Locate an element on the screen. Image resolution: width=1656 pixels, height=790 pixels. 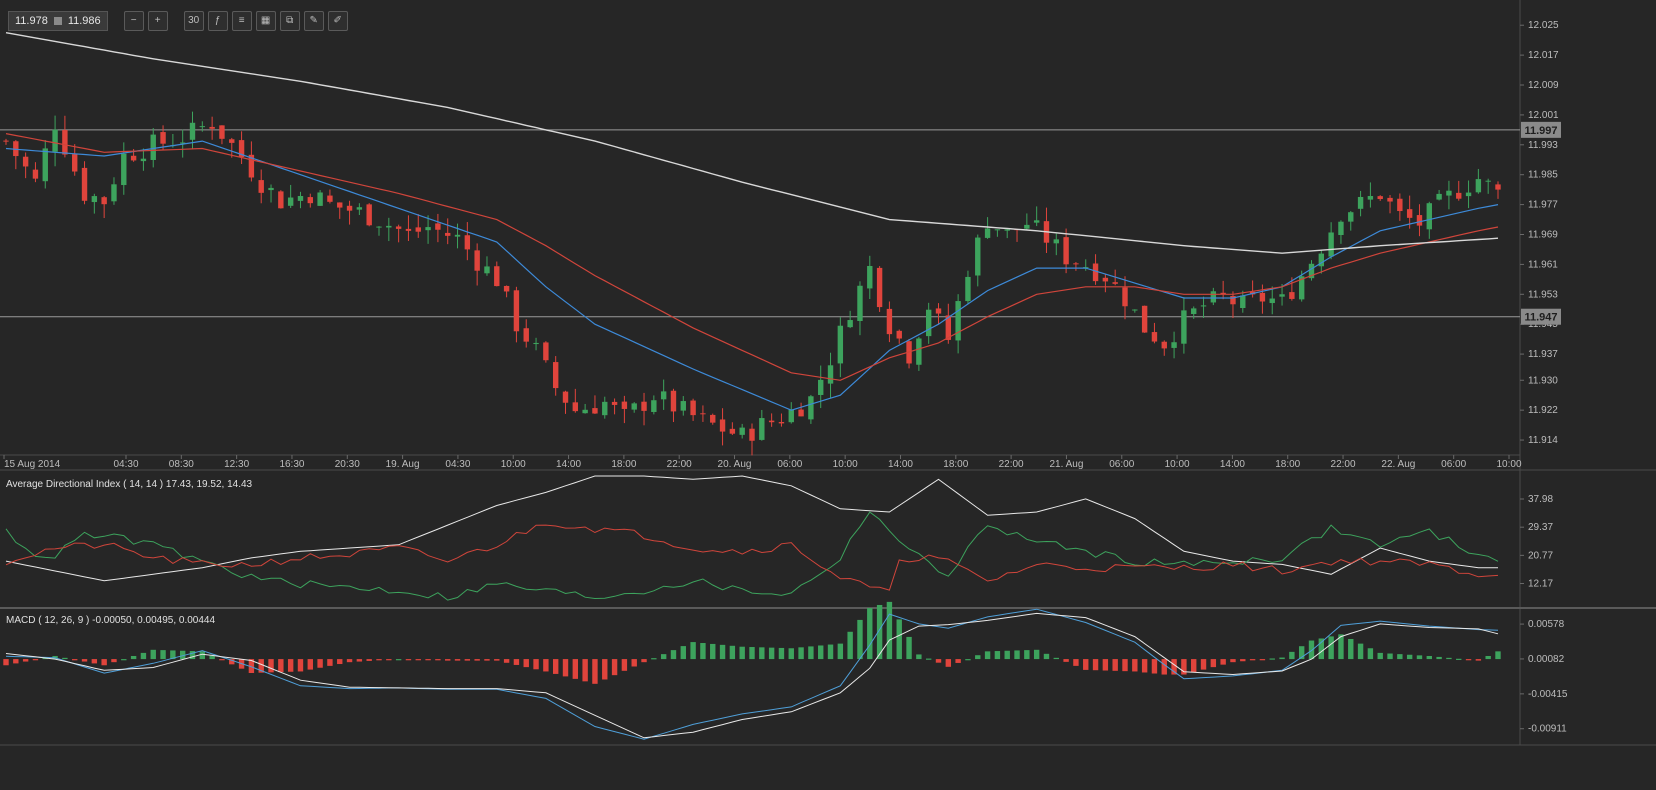
timeframe-button: 30 is located at coordinates (193, 21).